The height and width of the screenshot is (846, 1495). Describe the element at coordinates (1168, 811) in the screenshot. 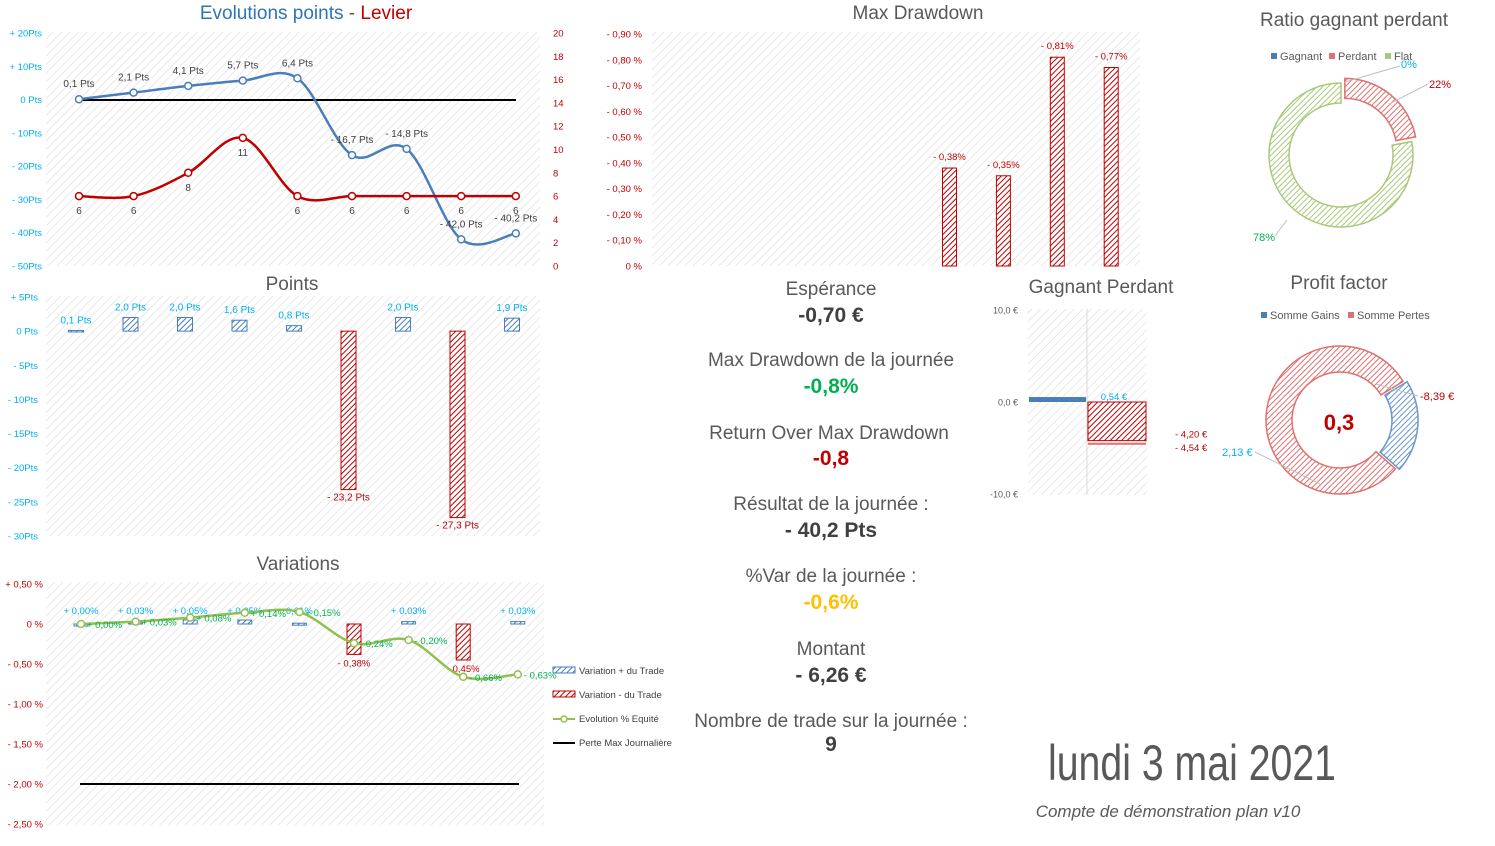

I see `account-name: Compte de démonstration plan v10` at that location.